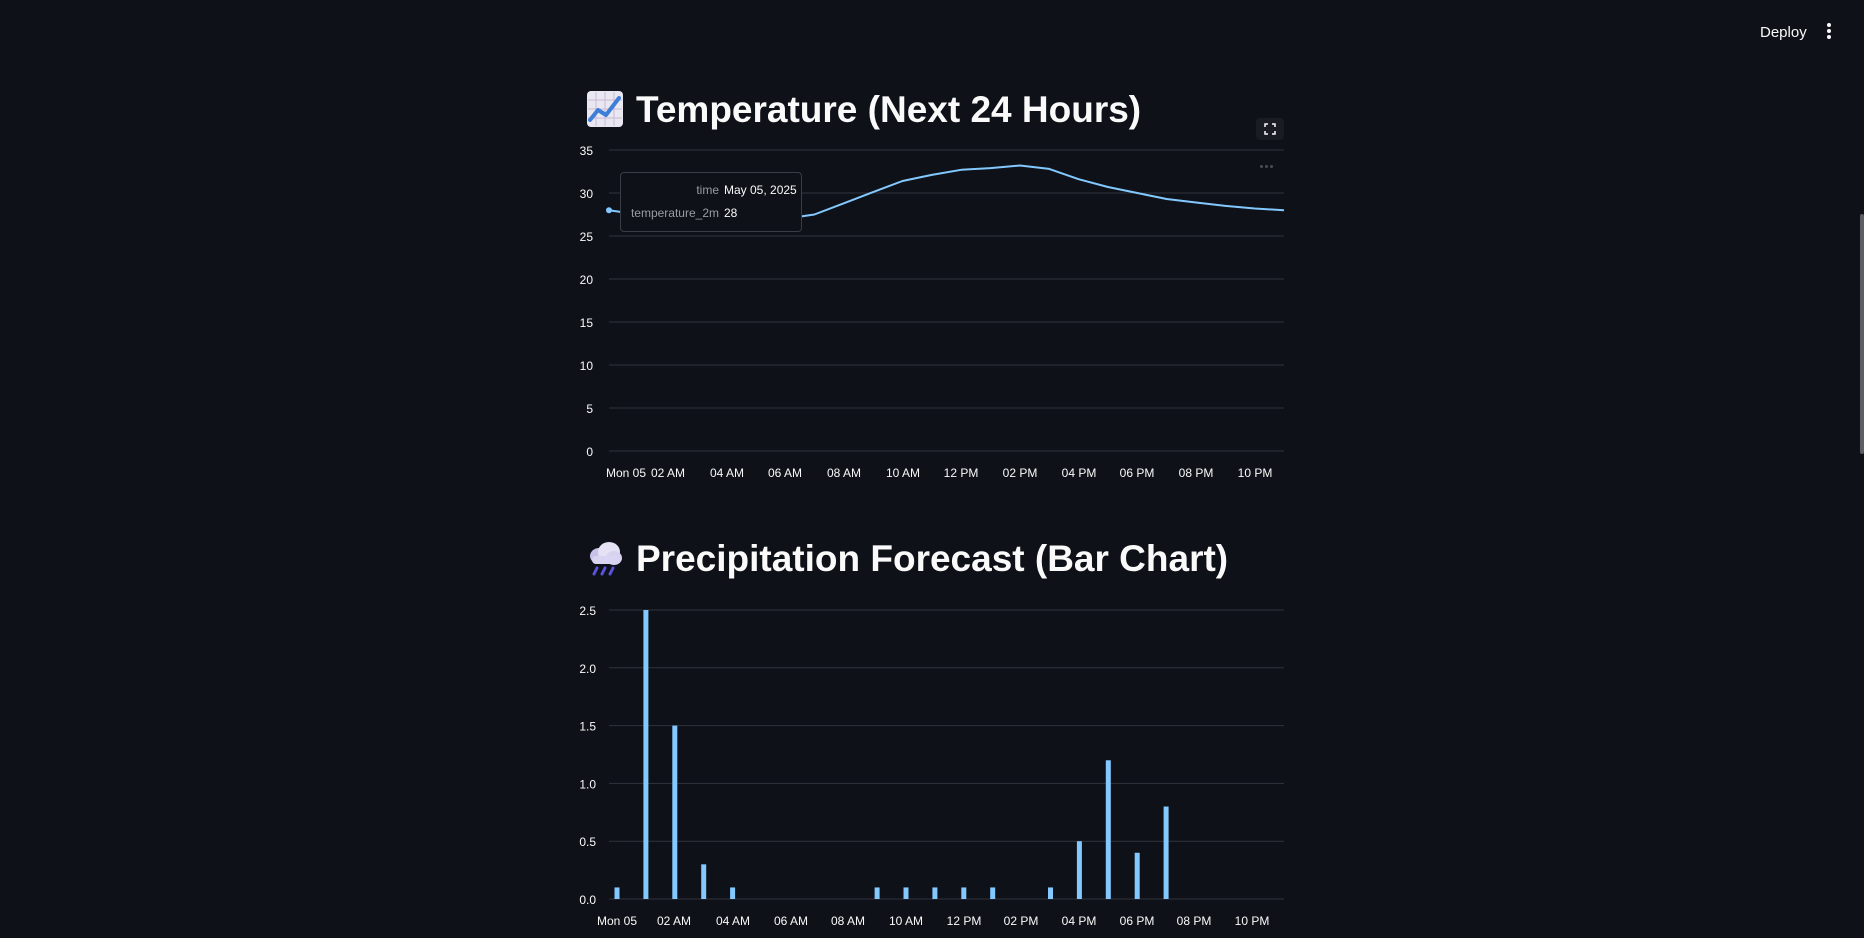 The width and height of the screenshot is (1864, 938). Describe the element at coordinates (626, 473) in the screenshot. I see `temp-x-tick-label: Mon 05` at that location.